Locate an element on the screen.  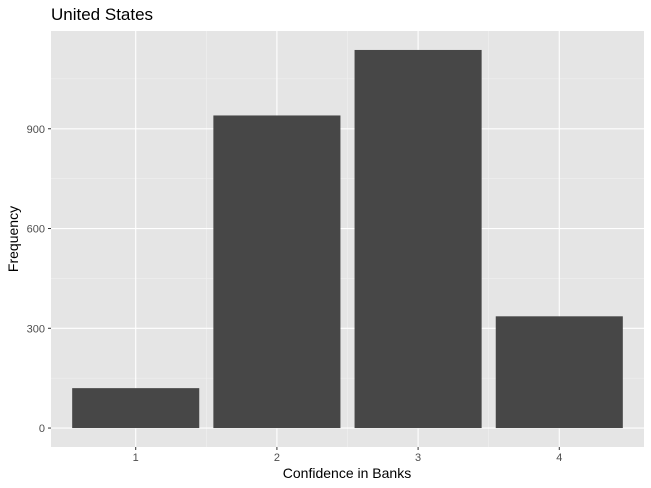
x-tick-label: 3 is located at coordinates (418, 458).